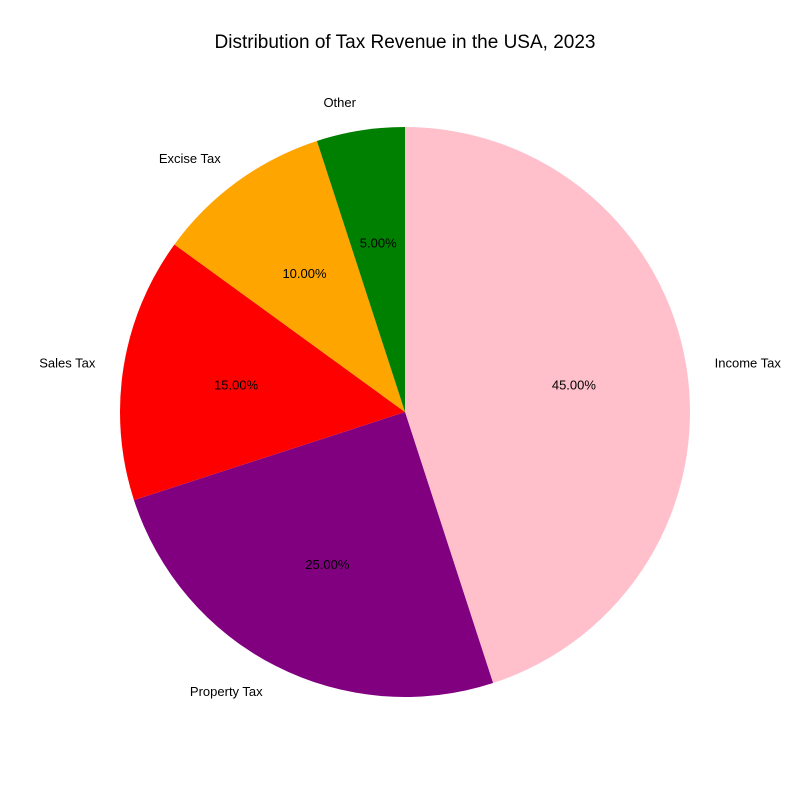 The image size is (800, 800). Describe the element at coordinates (574, 385) in the screenshot. I see `pct-label-income-tax: 45.00%` at that location.